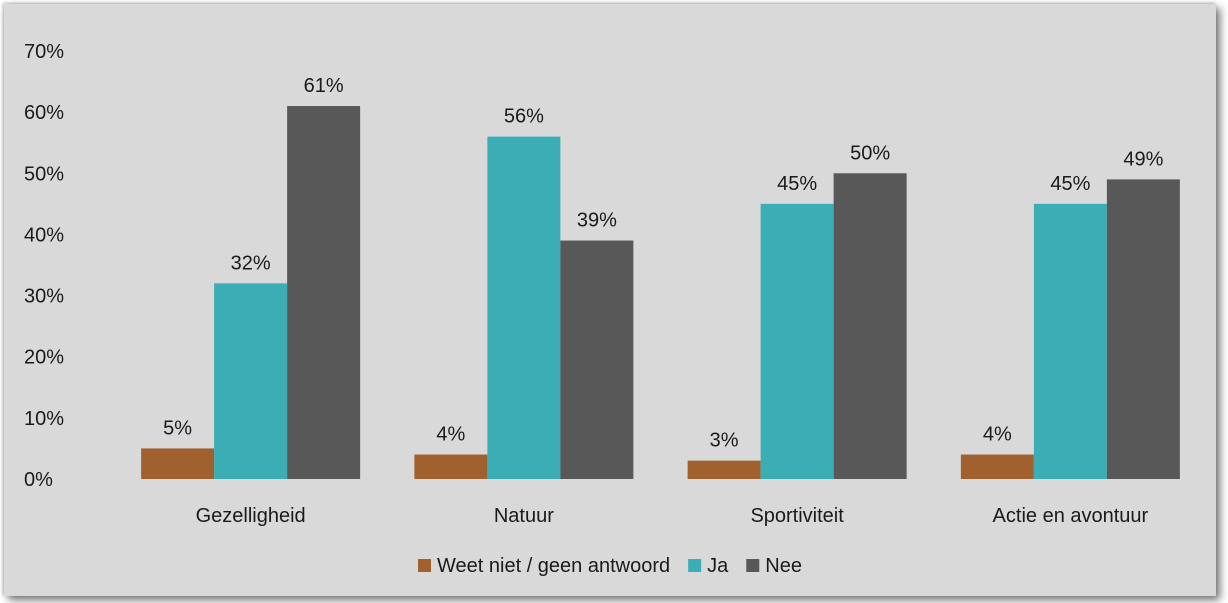 The image size is (1228, 603). What do you see at coordinates (1071, 516) in the screenshot?
I see `x-category-label: Actie en avontuur` at bounding box center [1071, 516].